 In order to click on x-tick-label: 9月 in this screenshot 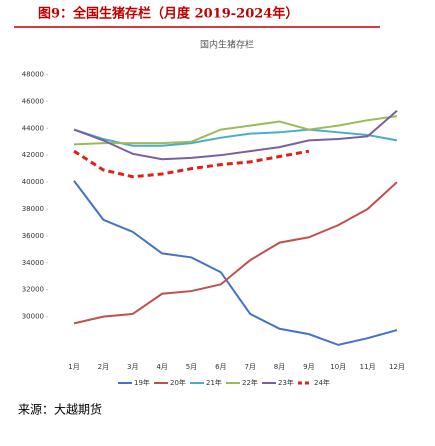, I will do `click(308, 367)`.